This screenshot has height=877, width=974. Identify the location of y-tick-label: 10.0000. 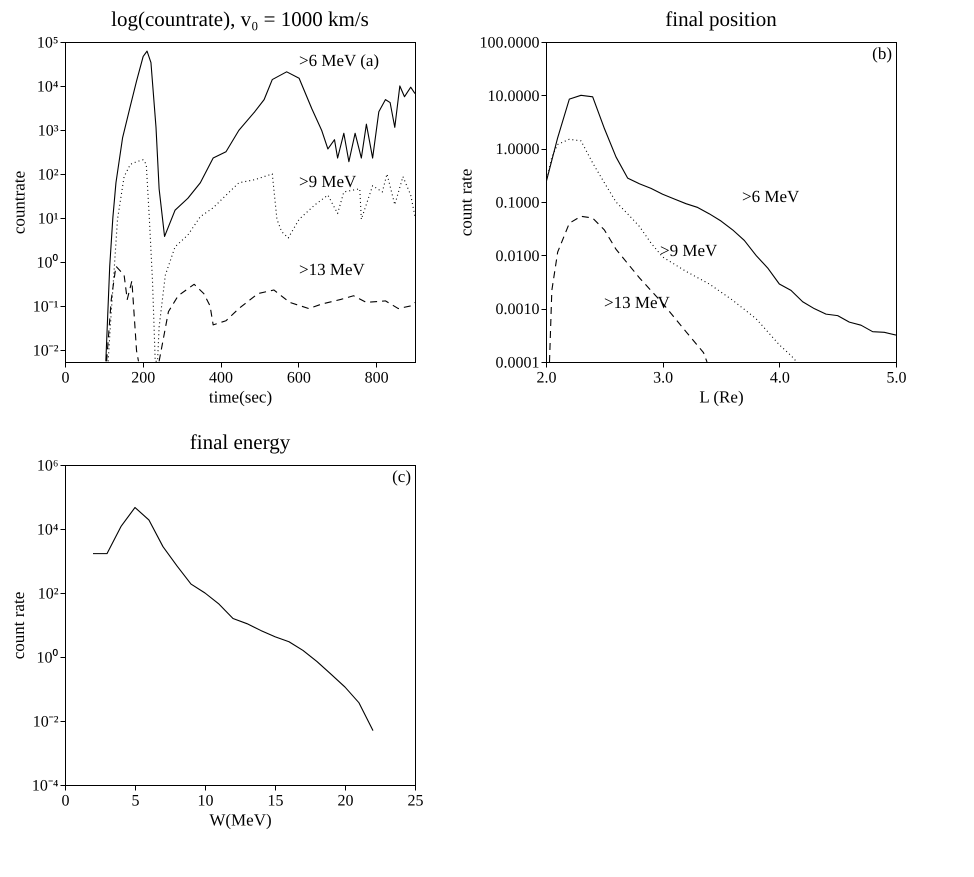
(514, 96).